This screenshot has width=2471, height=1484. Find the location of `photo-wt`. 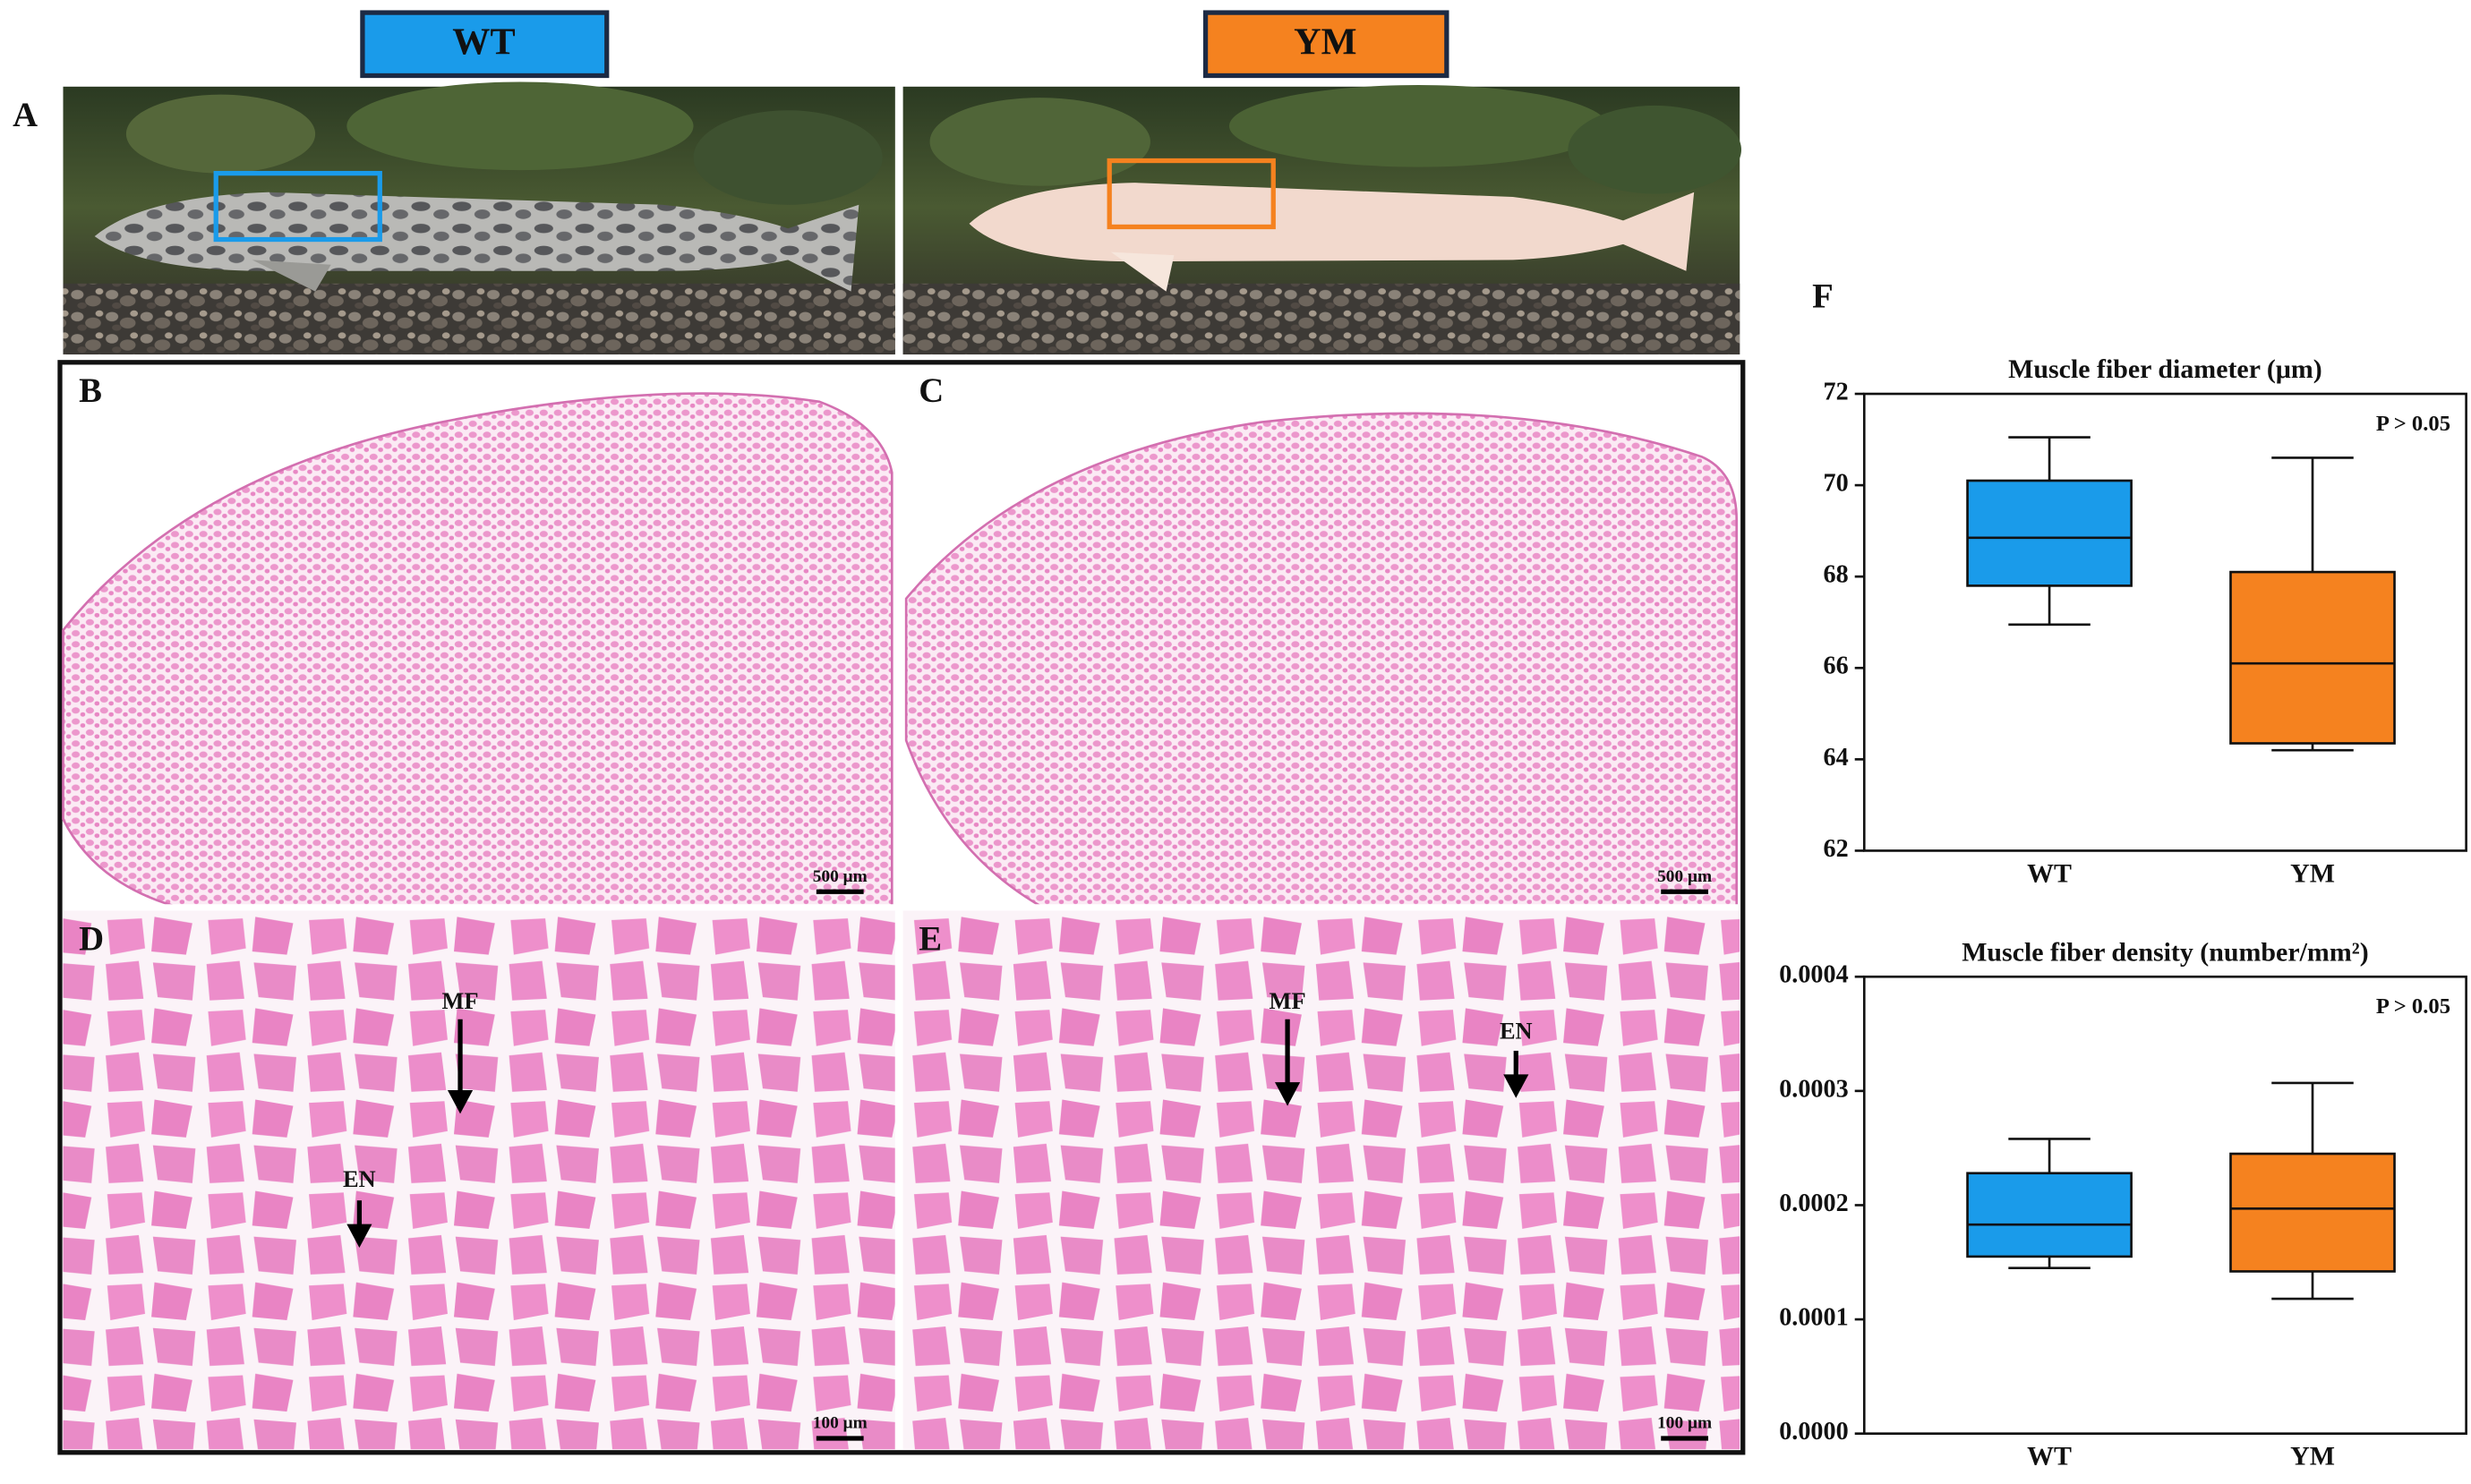

photo-wt is located at coordinates (479, 218).